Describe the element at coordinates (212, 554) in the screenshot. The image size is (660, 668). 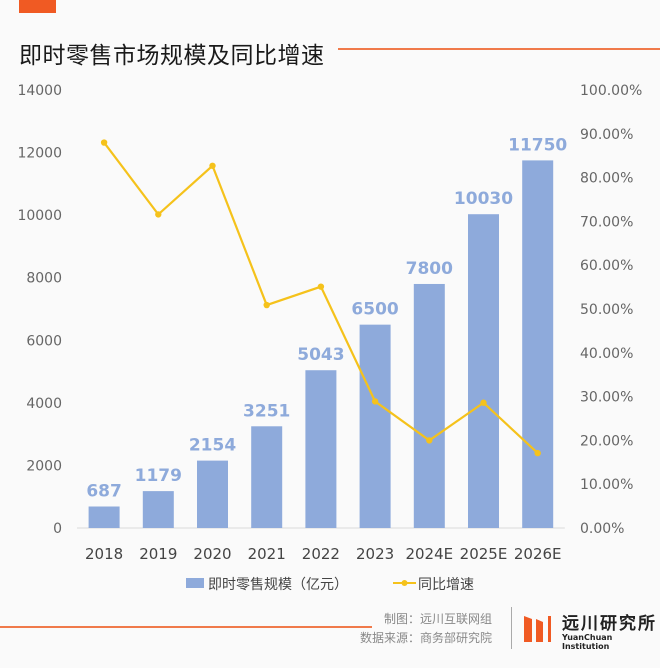
I see `x-axis-tick: 2020` at that location.